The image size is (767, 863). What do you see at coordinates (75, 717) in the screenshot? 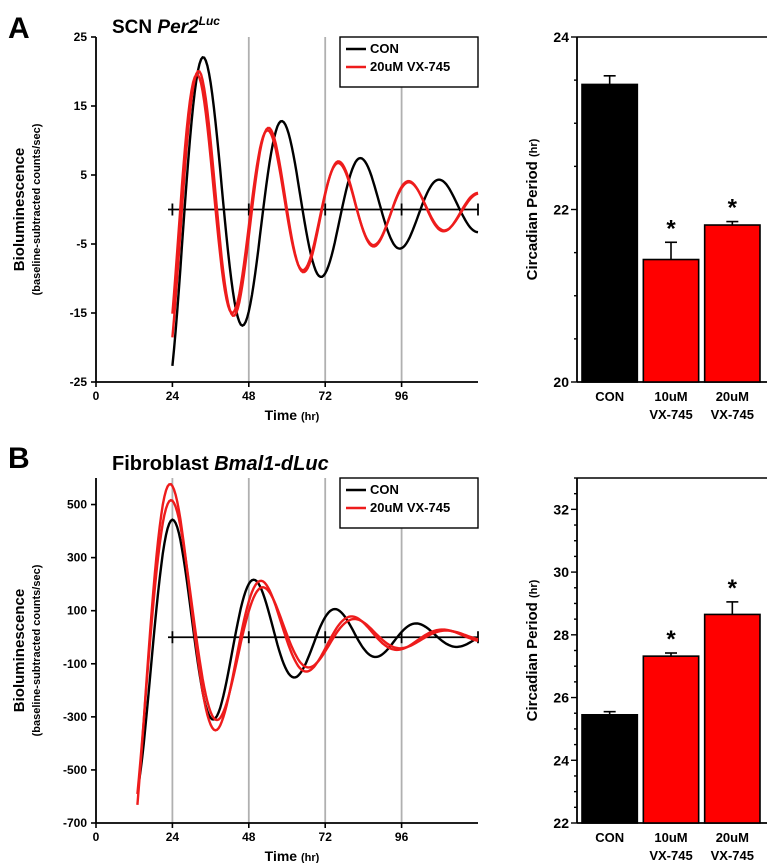
I see `y-tick-label: -300` at bounding box center [75, 717].